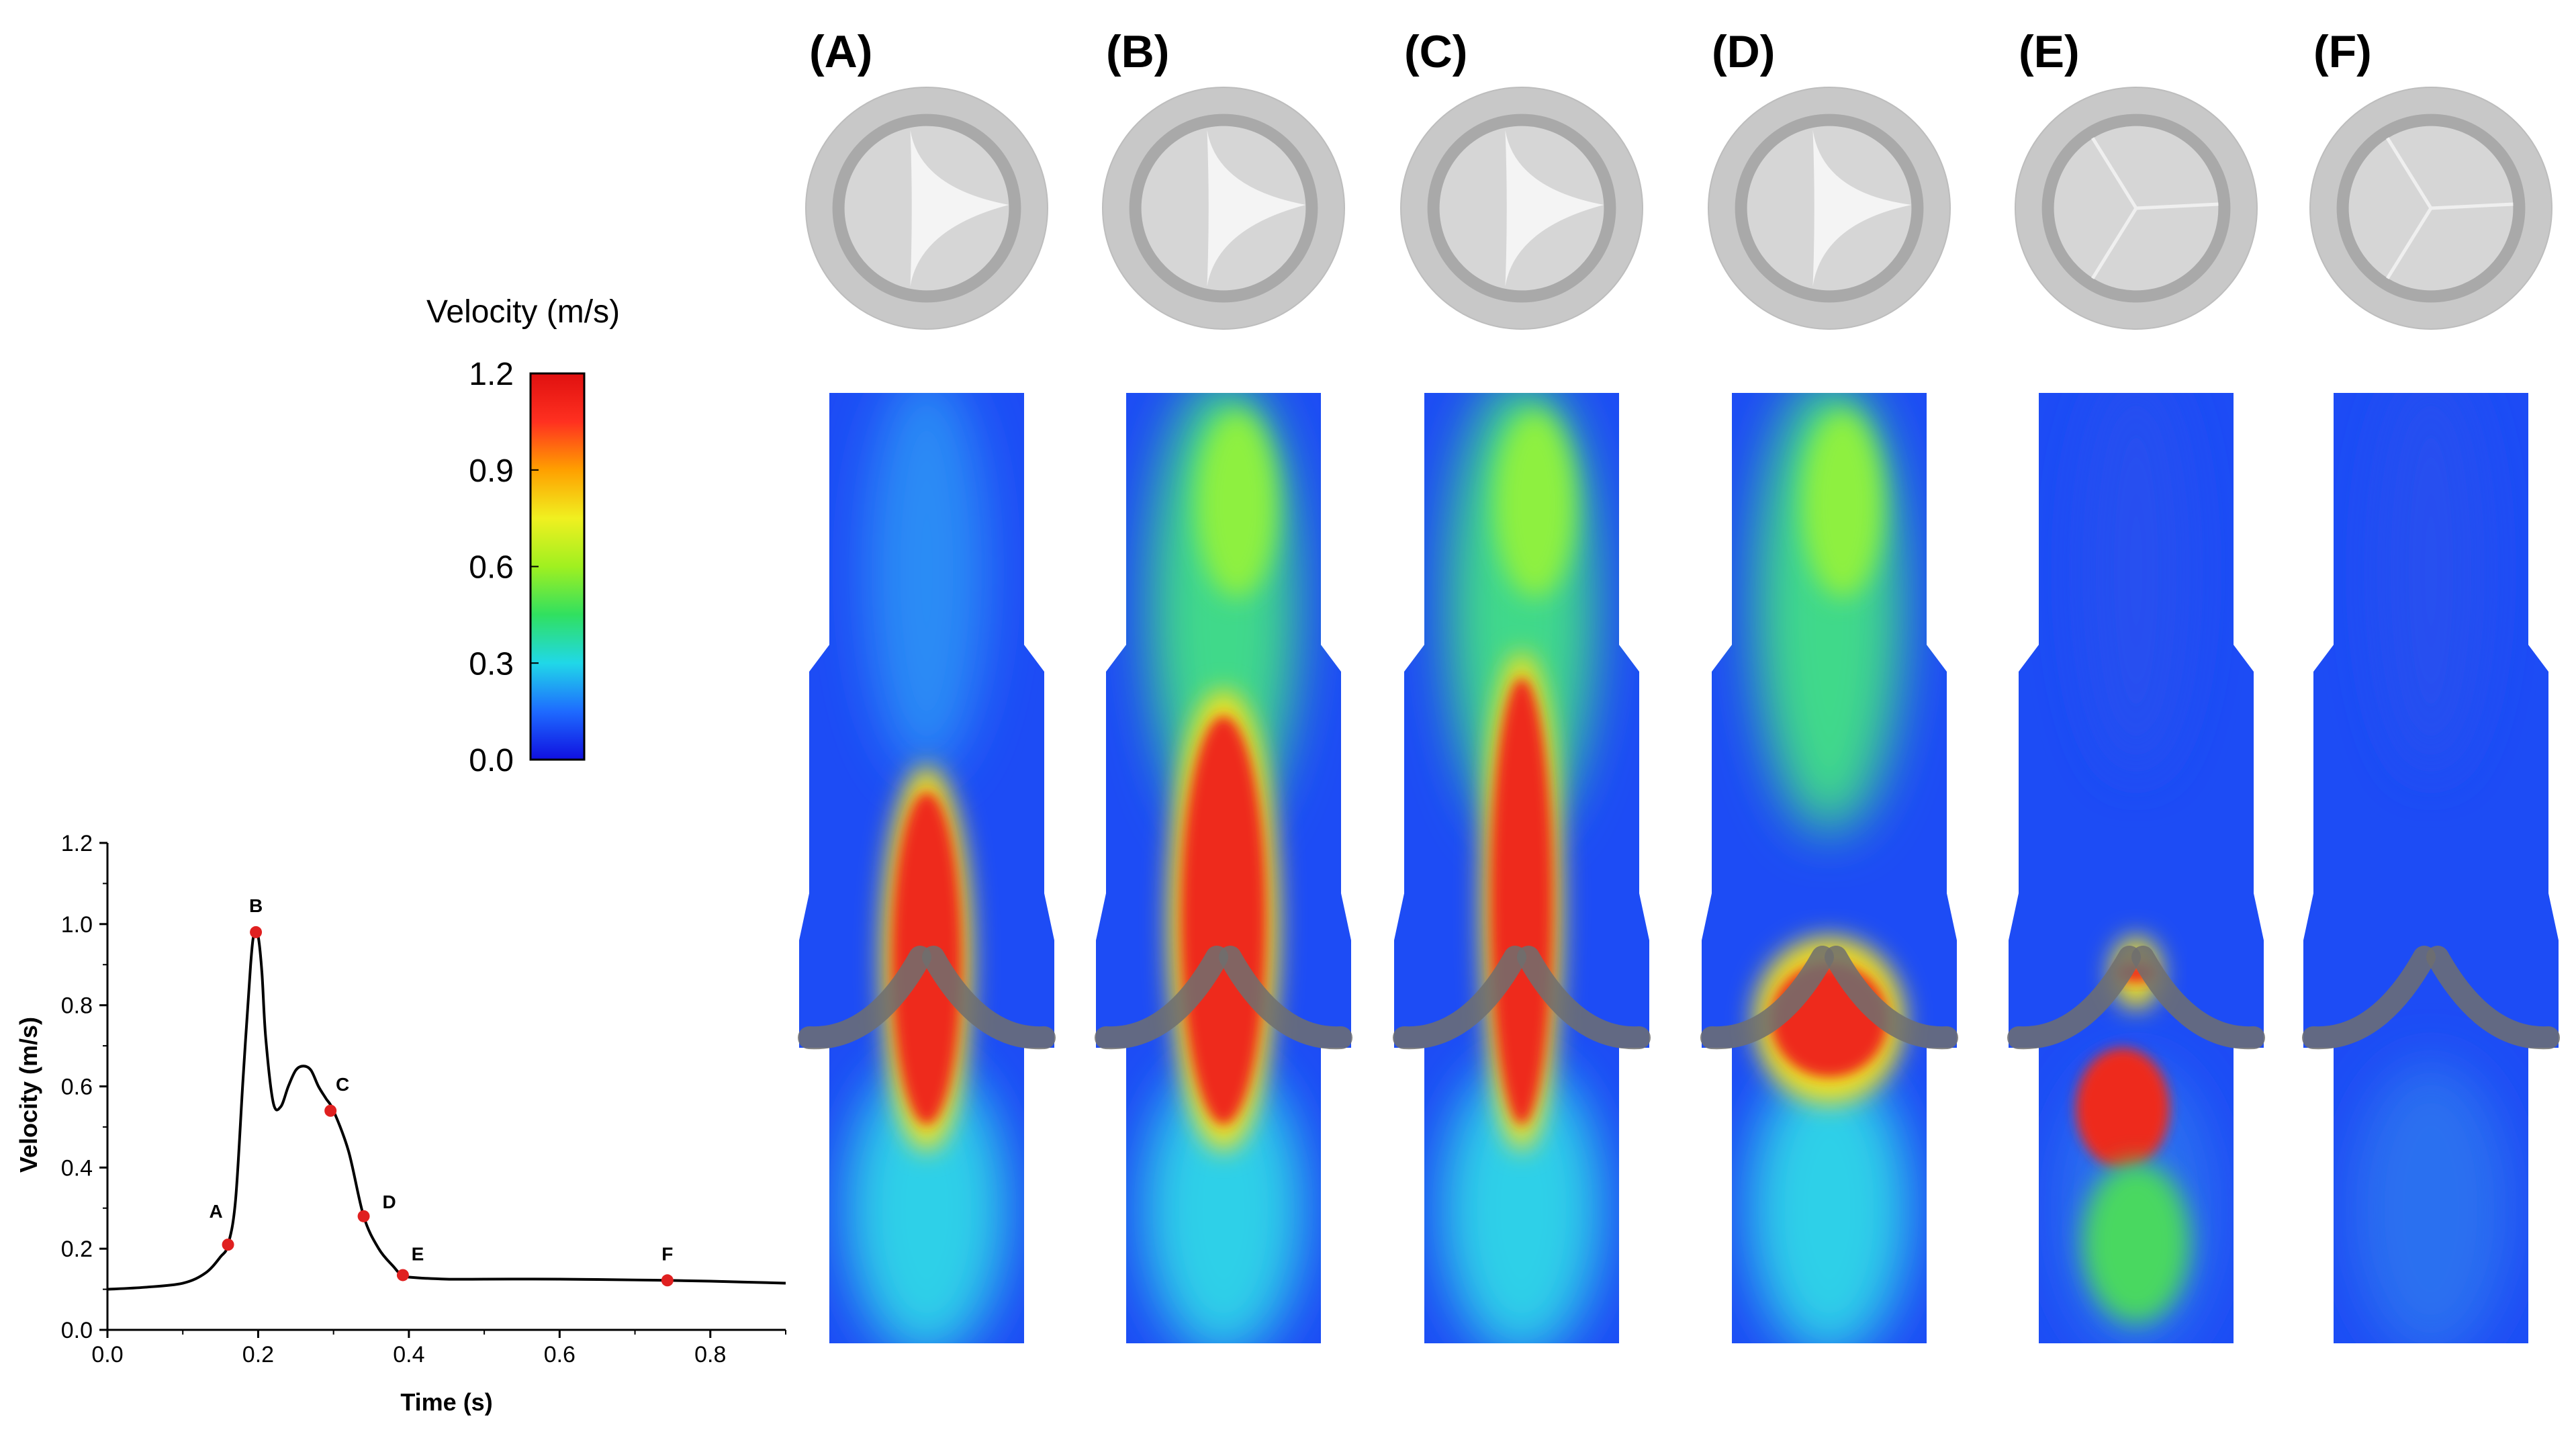 The width and height of the screenshot is (2576, 1438). I want to click on point-label-d: D, so click(389, 1202).